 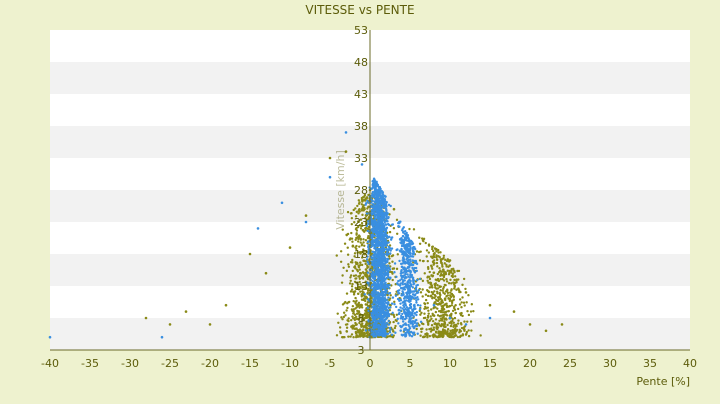 I want to click on y-axis-label: Vitesse [km/h], so click(x=340, y=190).